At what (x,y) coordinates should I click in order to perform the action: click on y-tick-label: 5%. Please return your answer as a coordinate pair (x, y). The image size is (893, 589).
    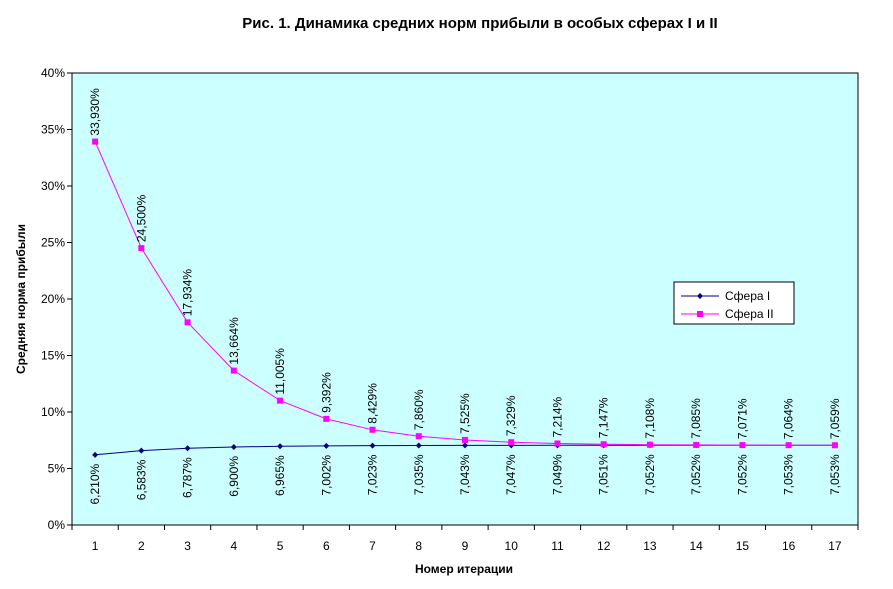
    Looking at the image, I should click on (57, 469).